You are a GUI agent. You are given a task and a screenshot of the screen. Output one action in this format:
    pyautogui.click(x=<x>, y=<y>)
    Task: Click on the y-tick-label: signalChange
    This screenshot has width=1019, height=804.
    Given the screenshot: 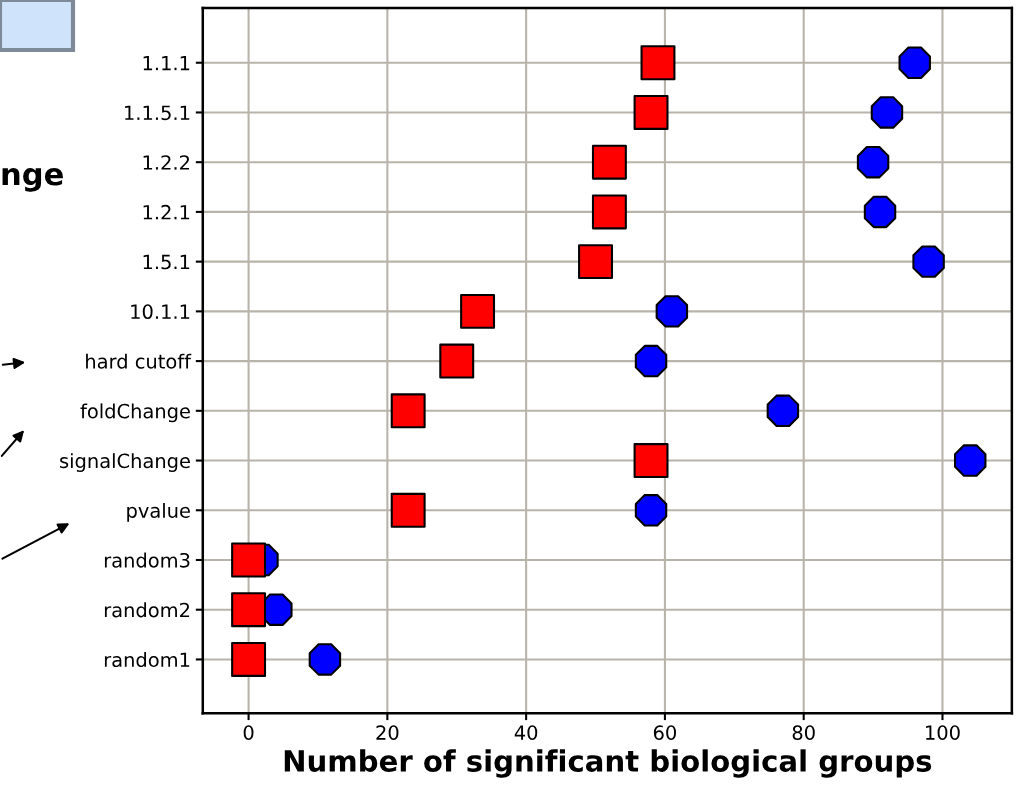 What is the action you would take?
    pyautogui.click(x=125, y=462)
    